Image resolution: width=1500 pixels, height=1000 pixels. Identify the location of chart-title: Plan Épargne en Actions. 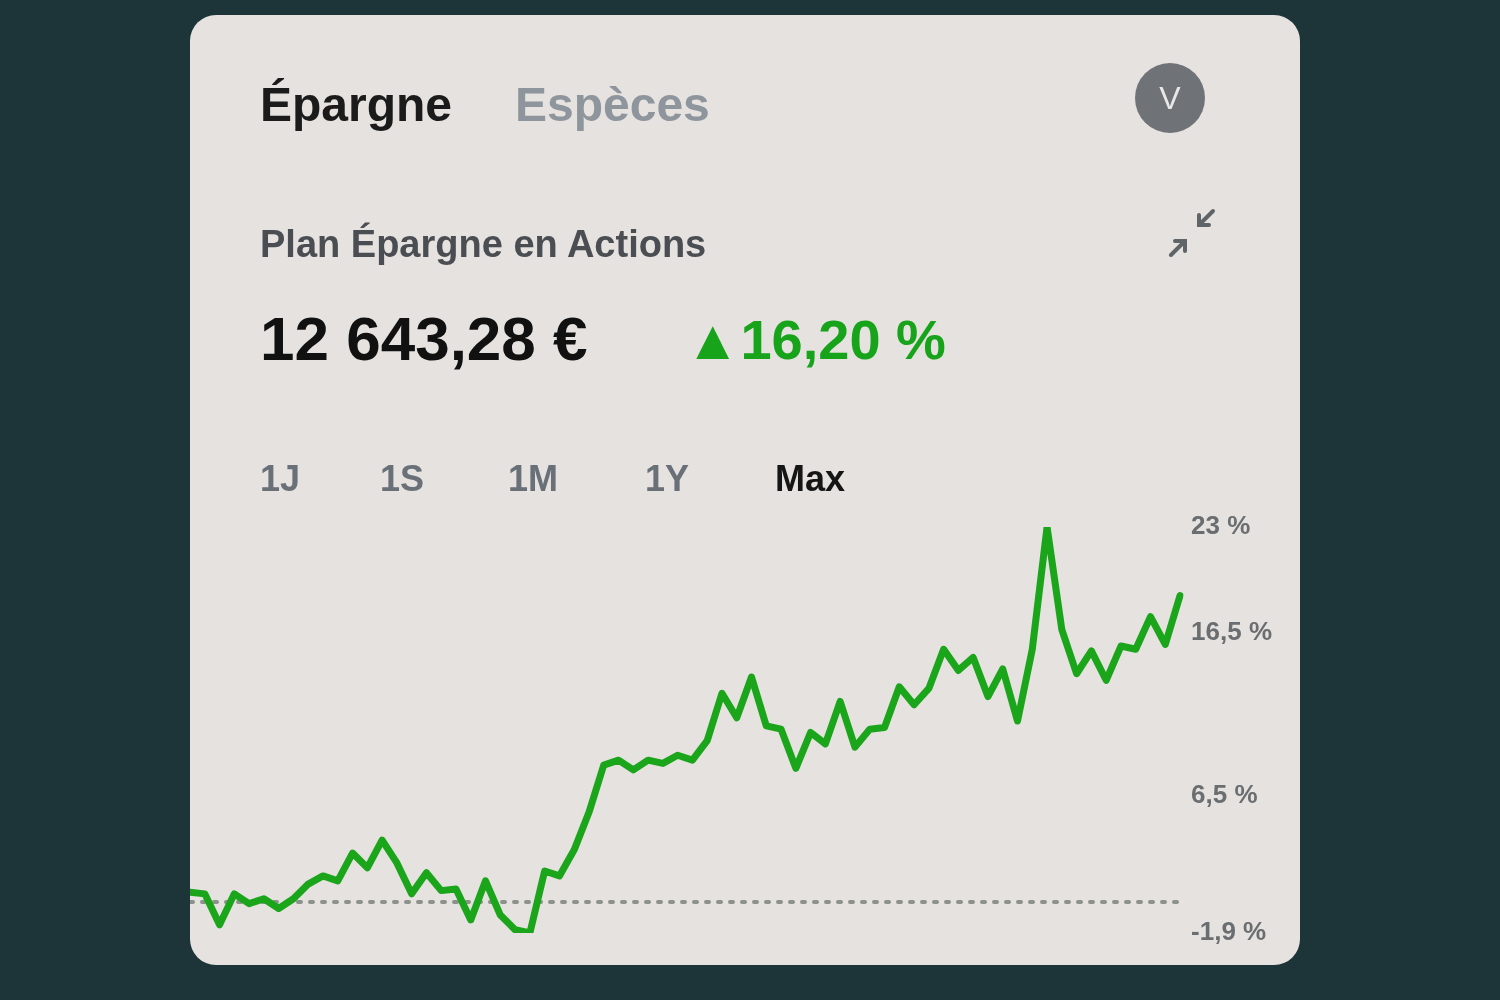
(483, 244).